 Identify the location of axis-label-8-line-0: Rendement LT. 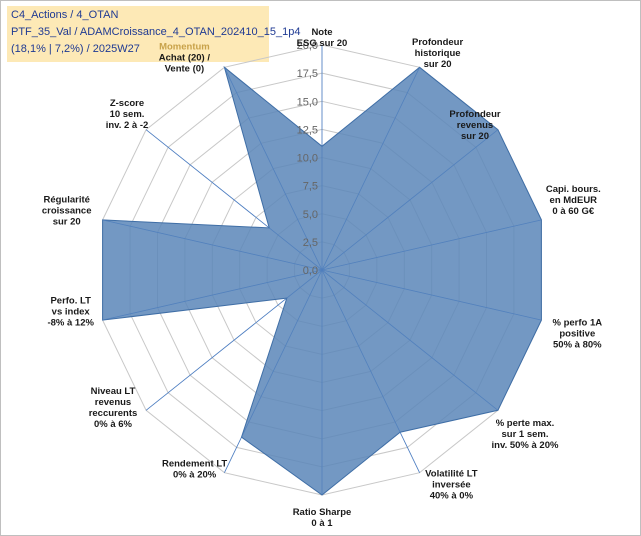
(194, 464).